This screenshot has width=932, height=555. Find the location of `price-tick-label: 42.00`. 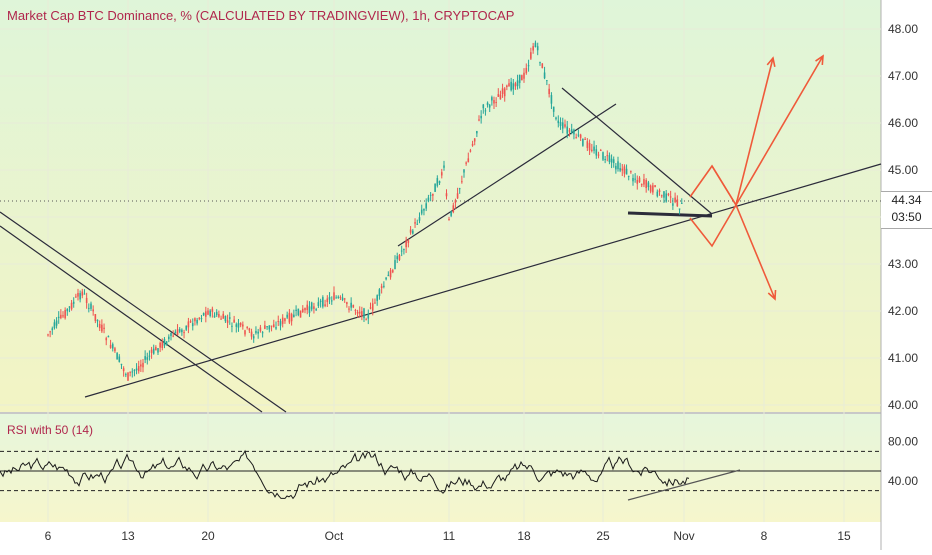

price-tick-label: 42.00 is located at coordinates (903, 311).